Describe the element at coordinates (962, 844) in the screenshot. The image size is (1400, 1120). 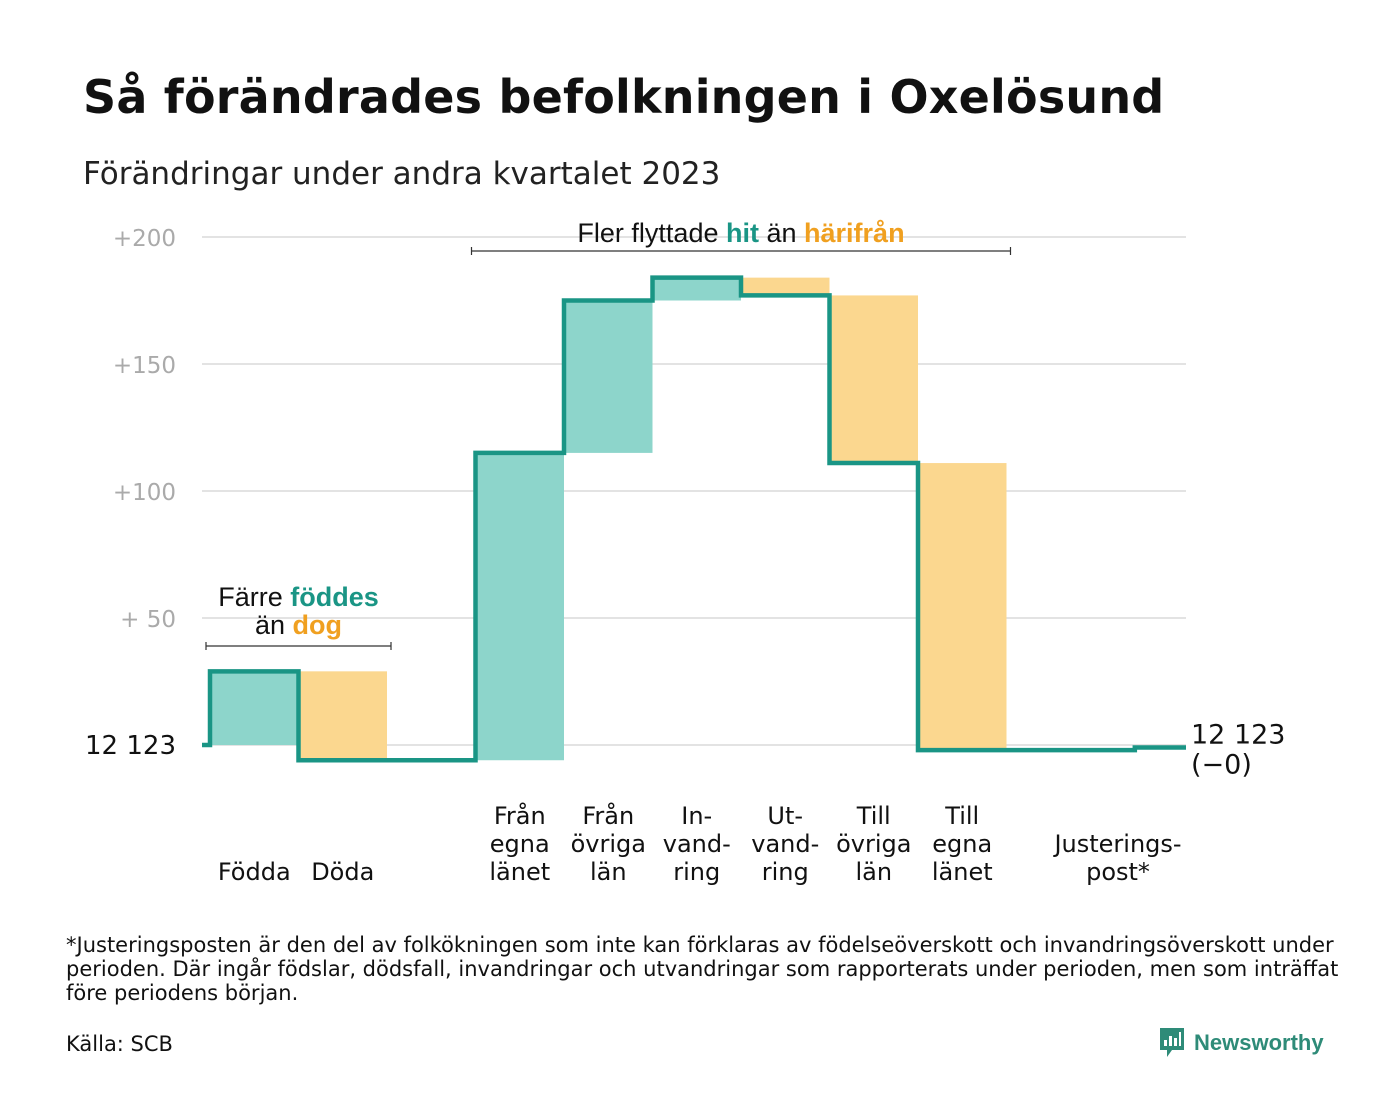
I see `x-category-label: Till egna länet` at that location.